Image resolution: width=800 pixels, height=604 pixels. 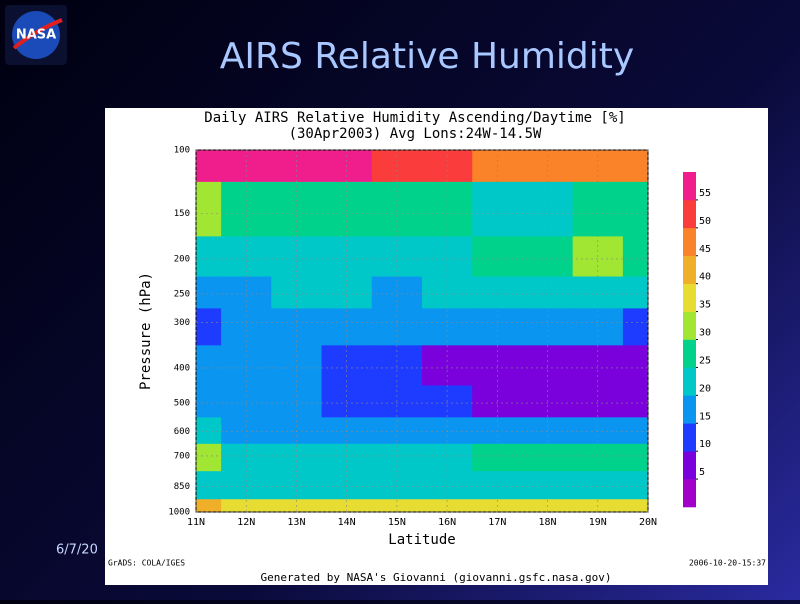 What do you see at coordinates (705, 193) in the screenshot?
I see `colorbar-label: 55` at bounding box center [705, 193].